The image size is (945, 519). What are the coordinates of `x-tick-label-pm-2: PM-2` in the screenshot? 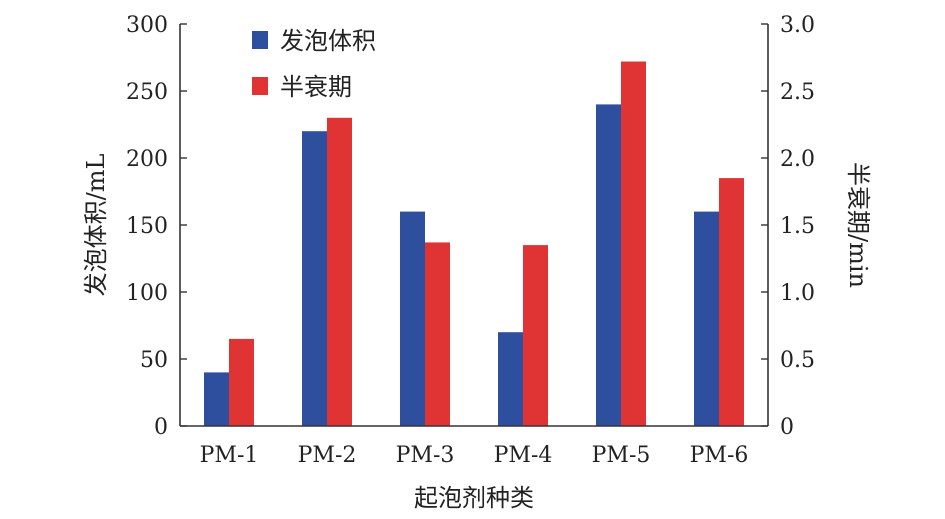 It's located at (327, 455).